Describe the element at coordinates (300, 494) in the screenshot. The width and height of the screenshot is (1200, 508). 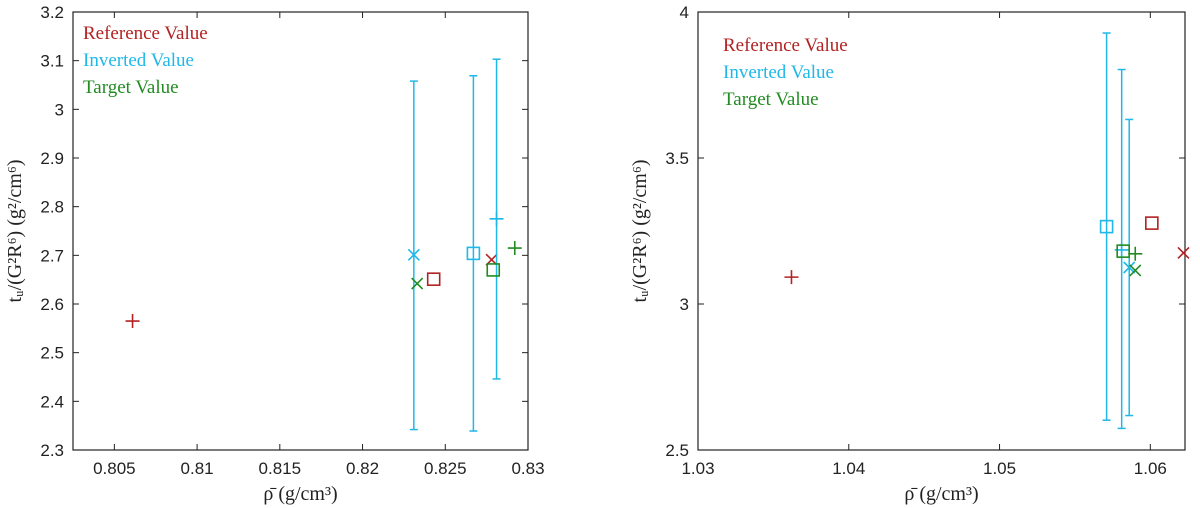
I see `left-x-axis-label: ρ̄ (g/cm³)` at that location.